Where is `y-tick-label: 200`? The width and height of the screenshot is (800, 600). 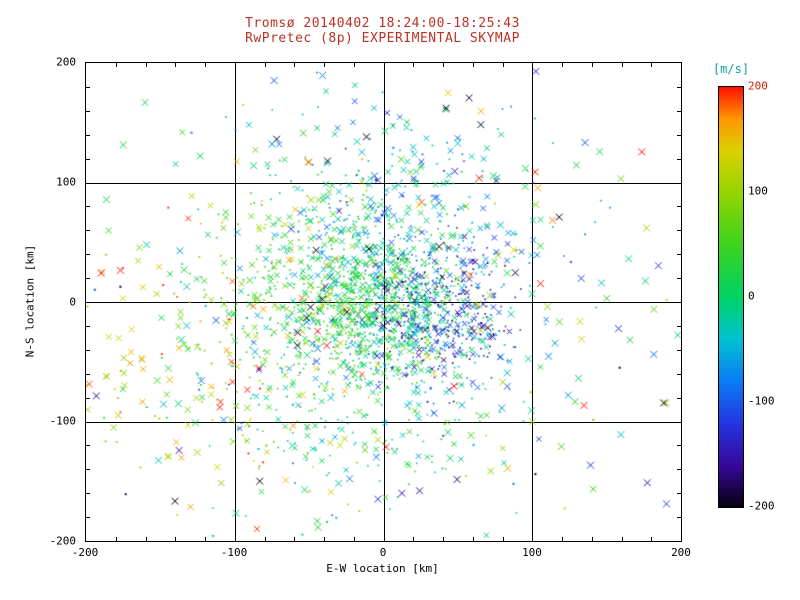 y-tick-label: 200 is located at coordinates (66, 62).